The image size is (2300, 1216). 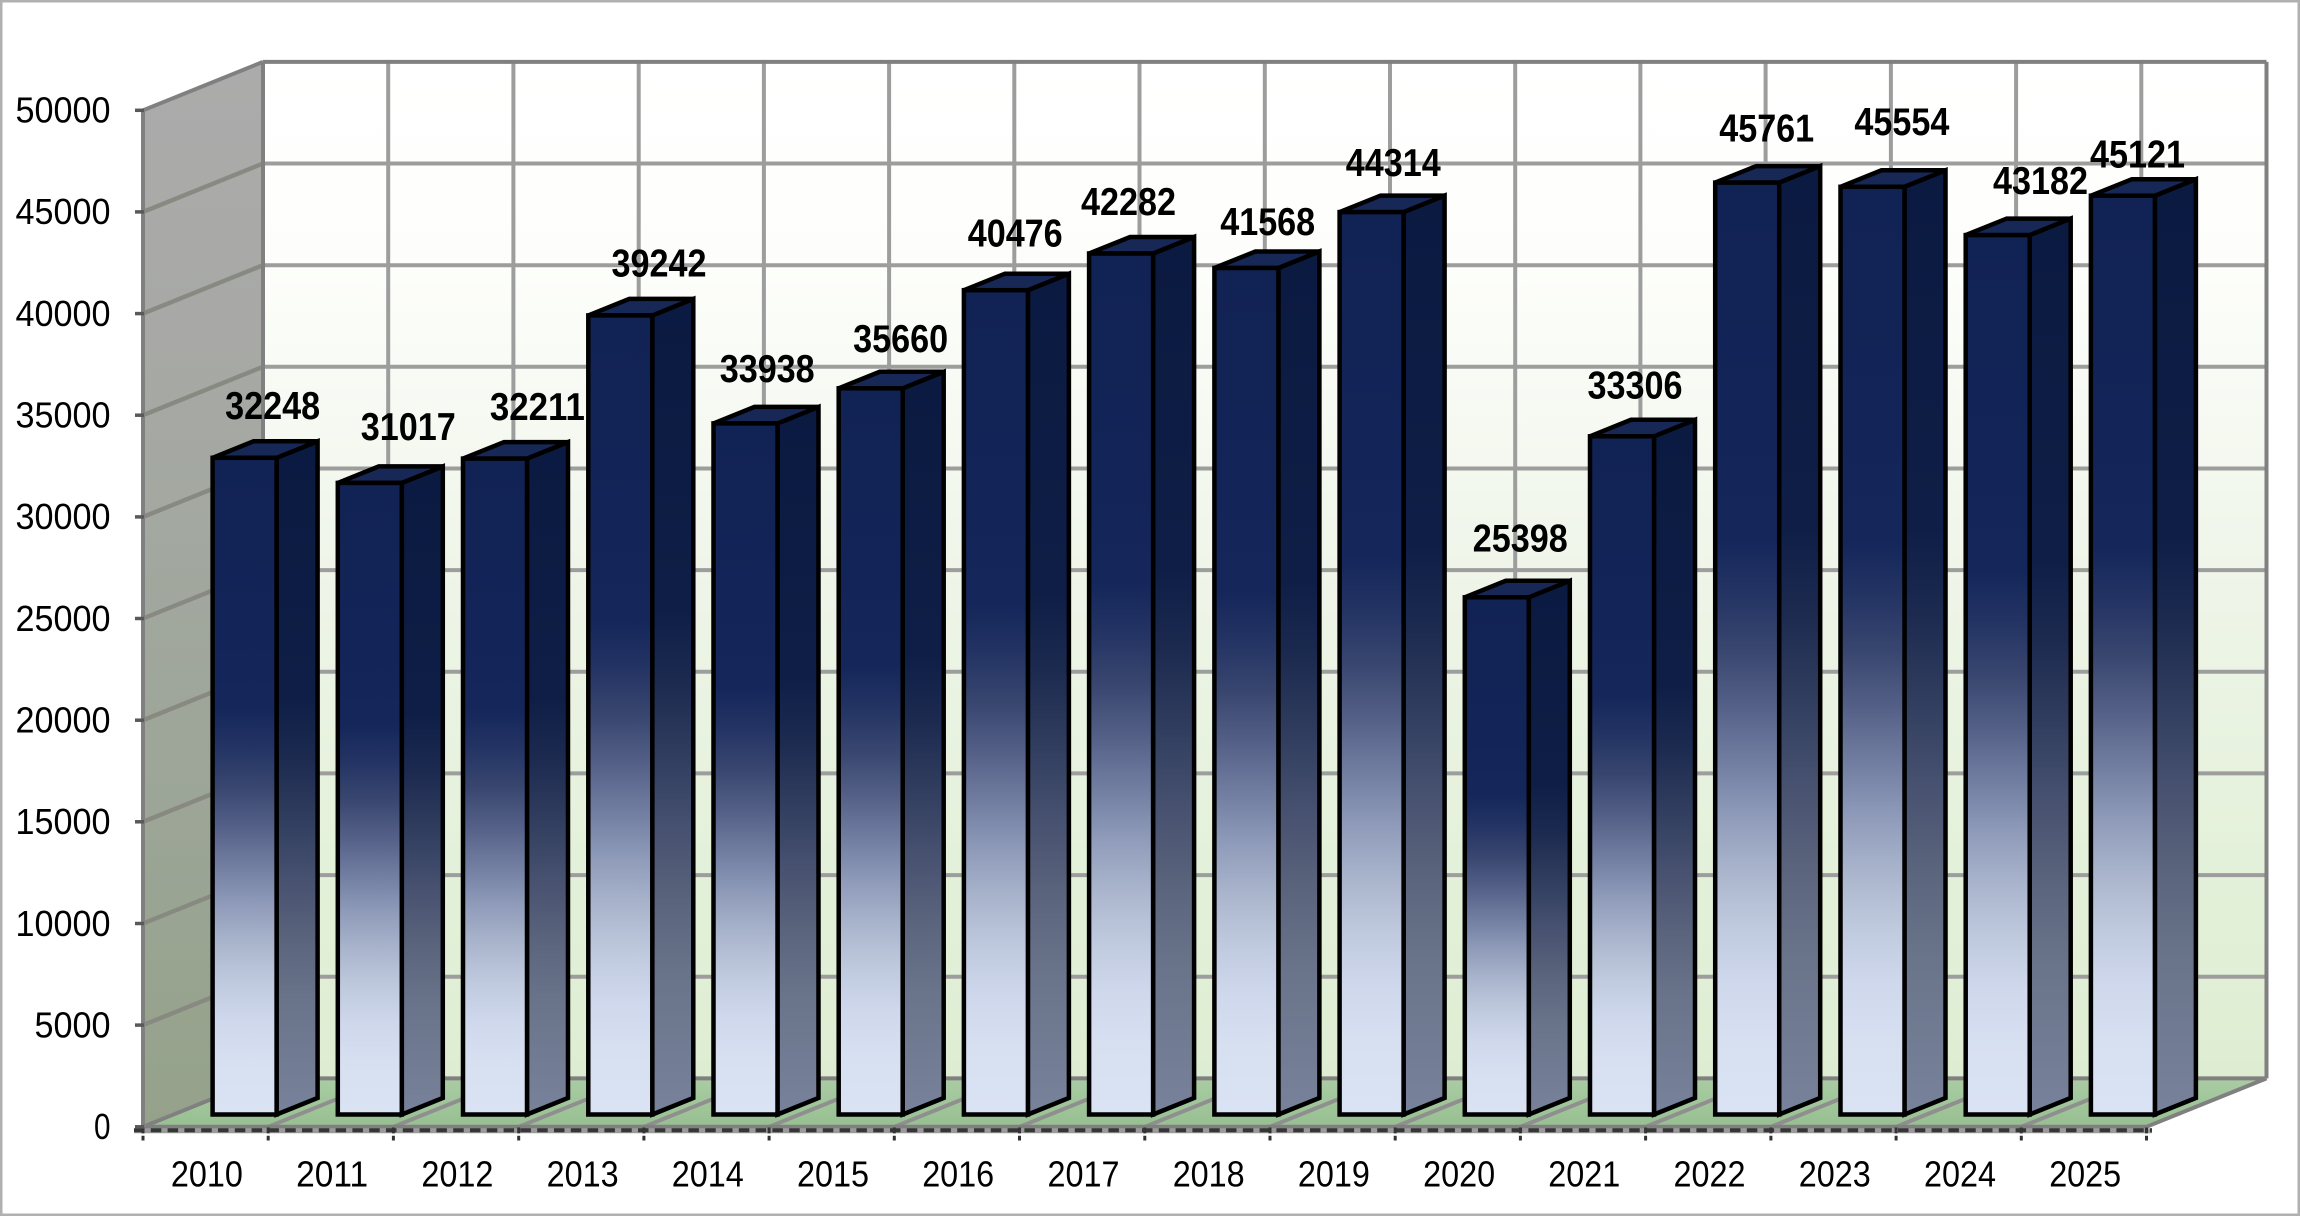 I want to click on svg-text: 33306, so click(x=1635, y=386).